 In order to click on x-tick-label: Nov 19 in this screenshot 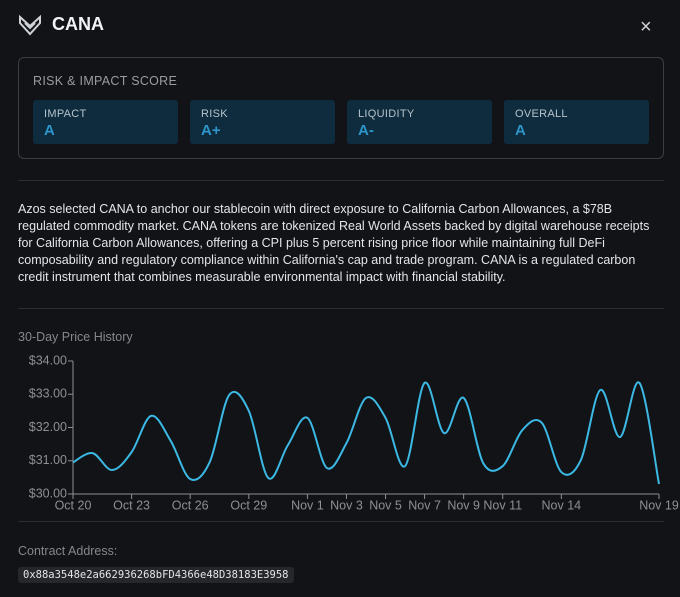, I will do `click(659, 505)`.